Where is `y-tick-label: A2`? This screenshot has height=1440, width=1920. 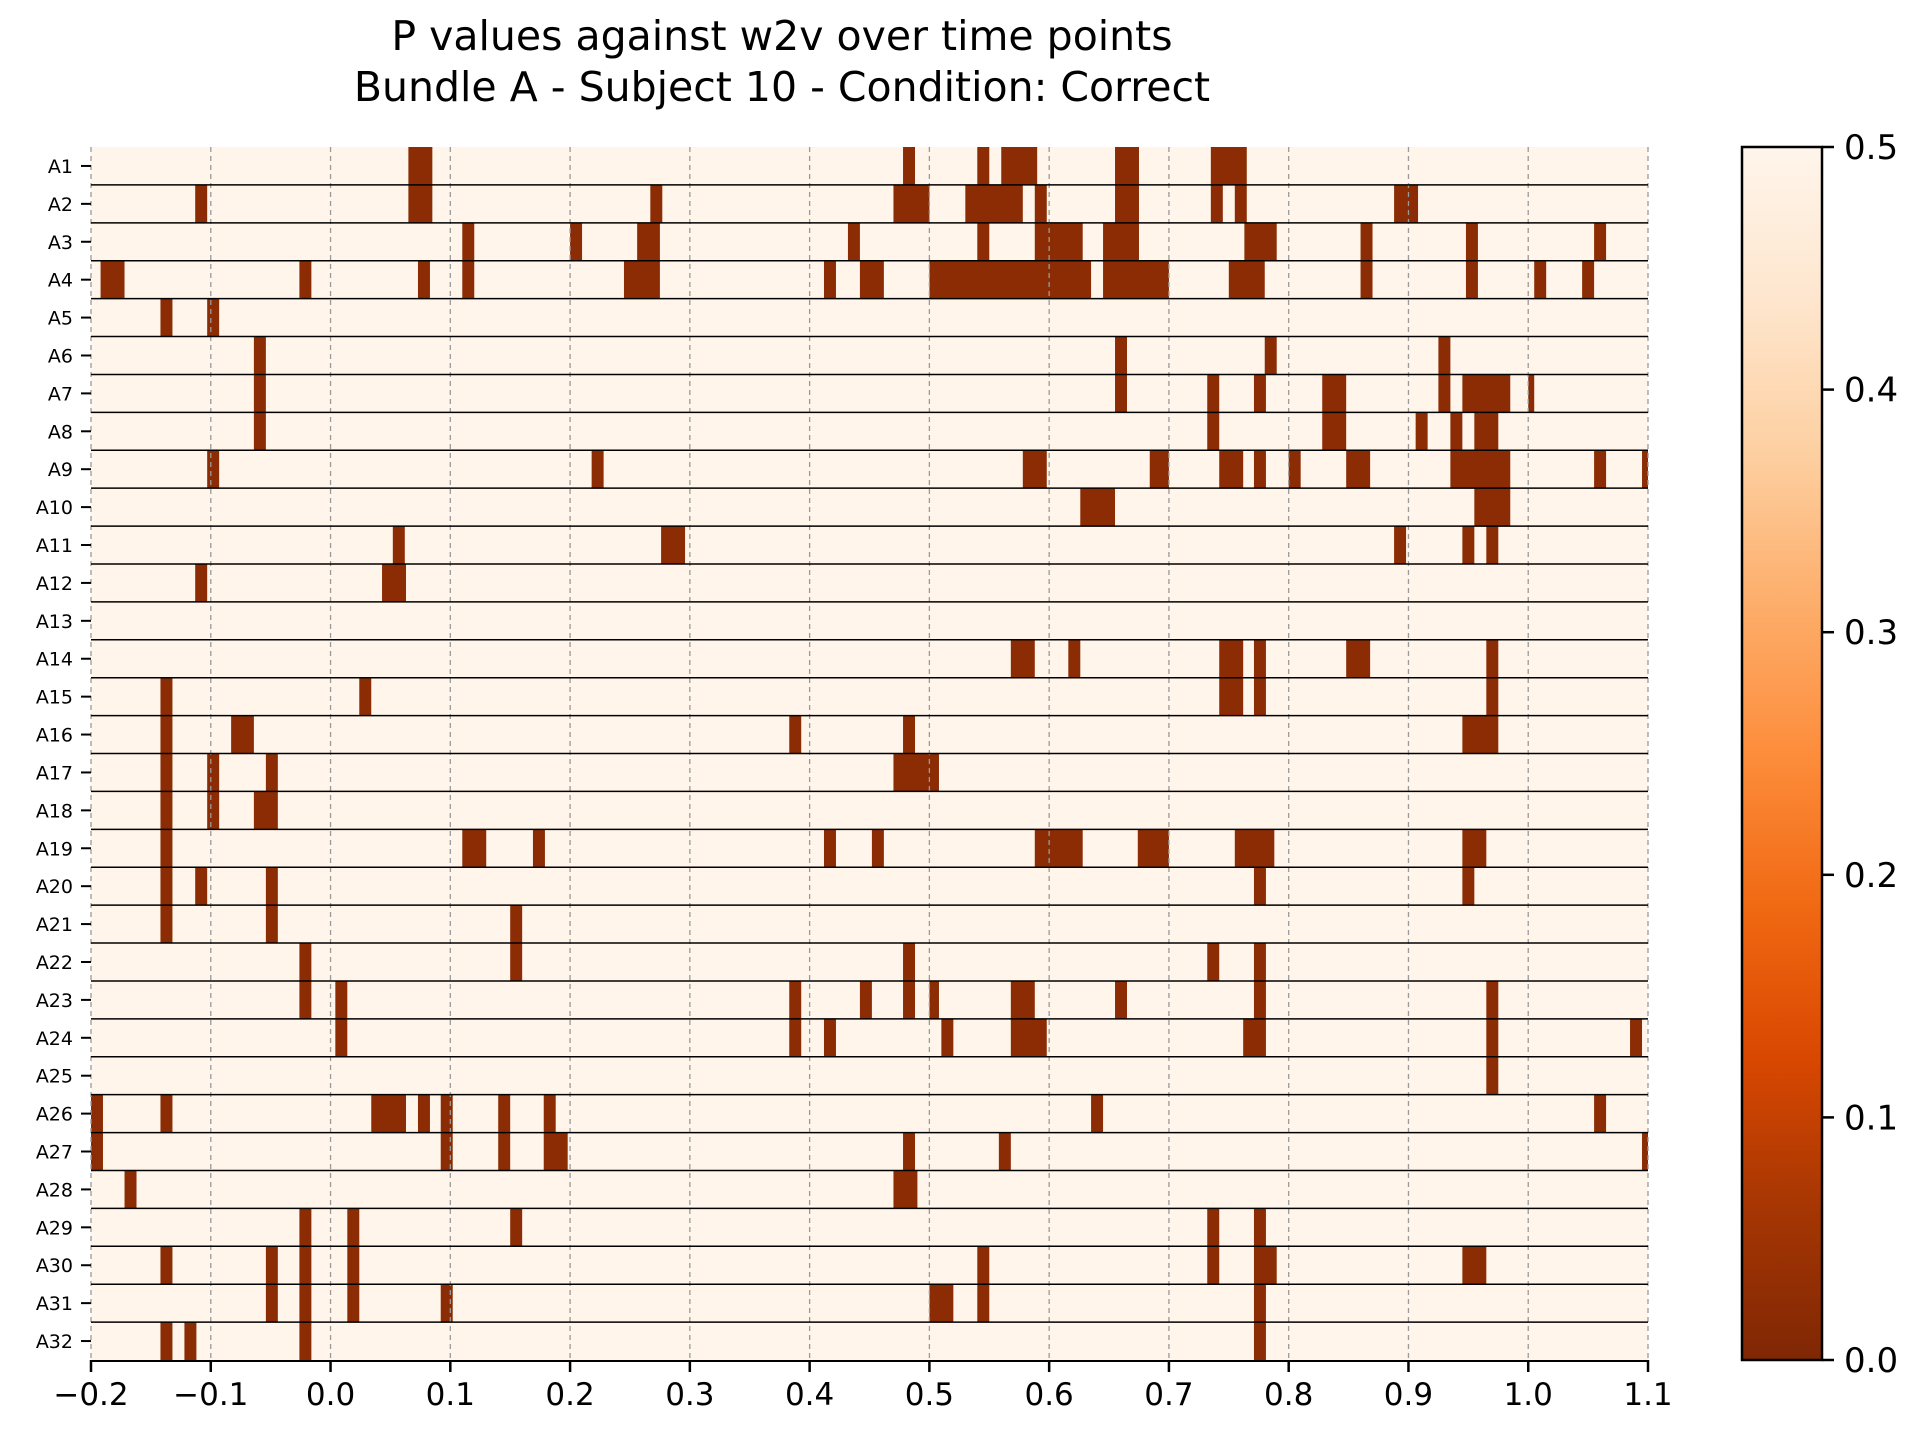 y-tick-label: A2 is located at coordinates (60, 205).